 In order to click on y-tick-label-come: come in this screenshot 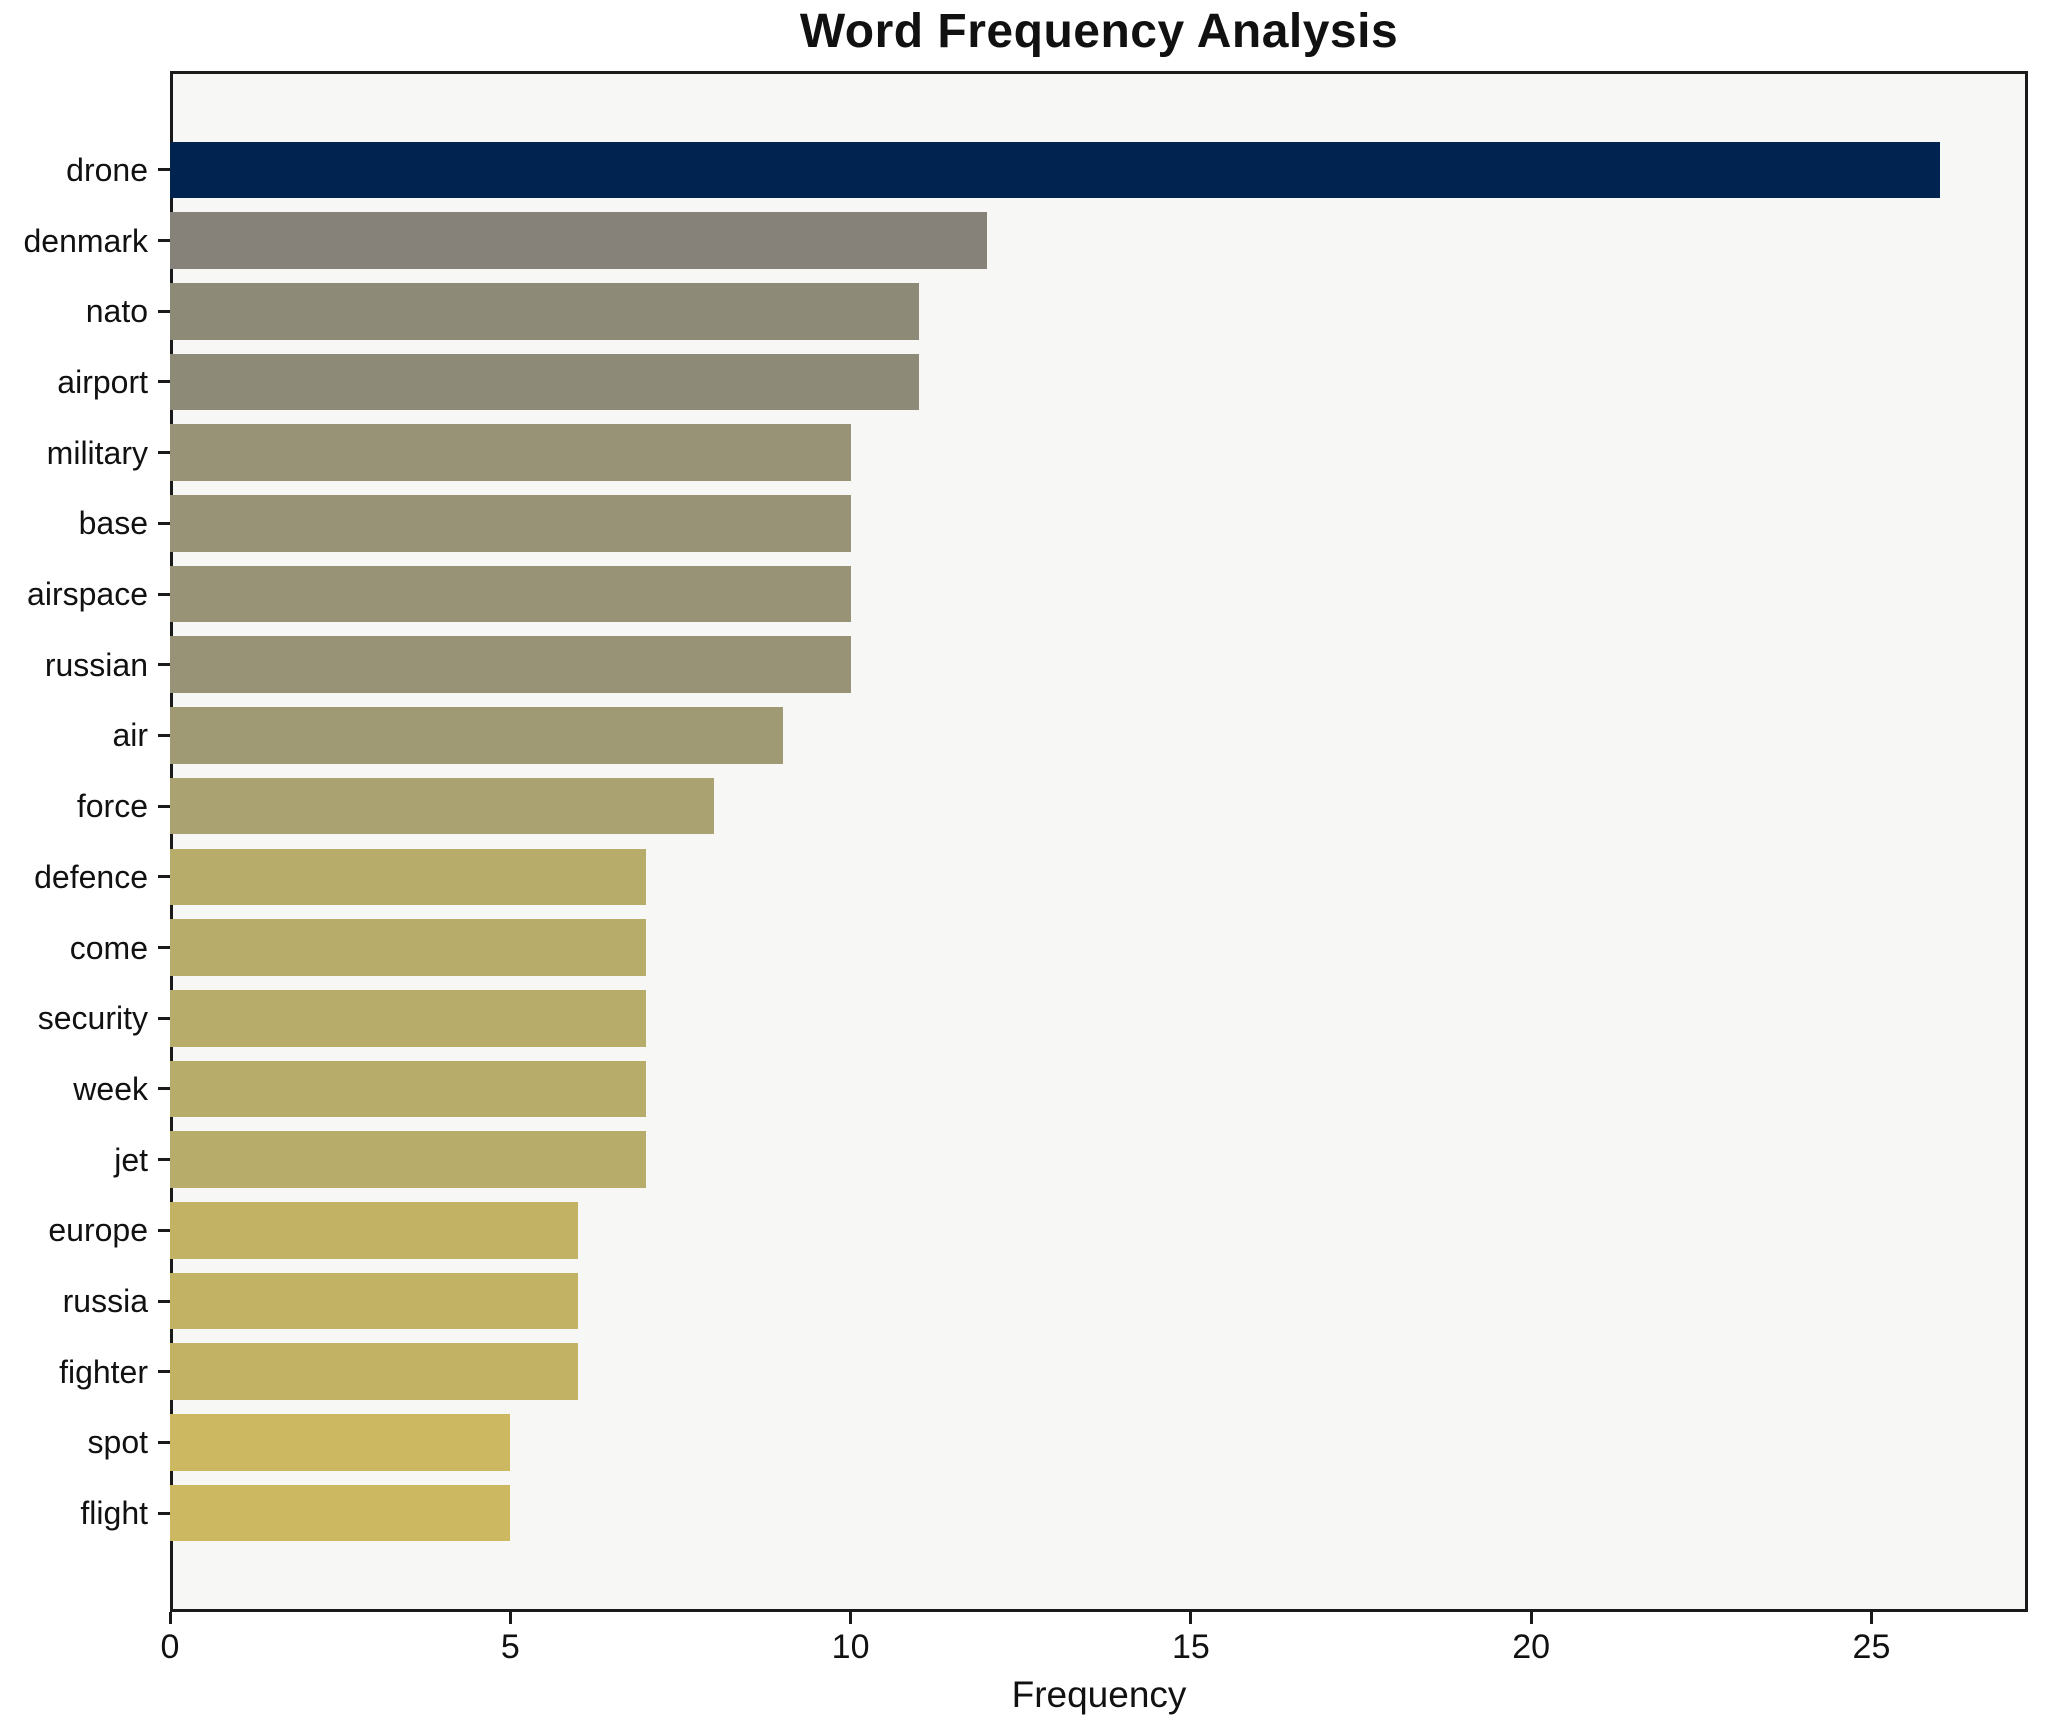, I will do `click(108, 947)`.